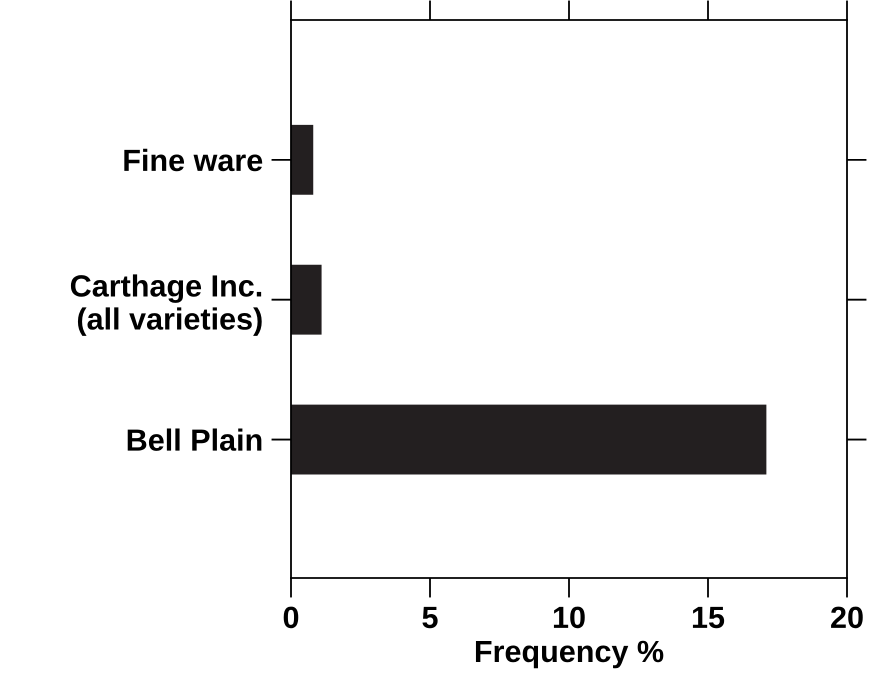  What do you see at coordinates (570, 654) in the screenshot?
I see `x-axis-title: Frequency %` at bounding box center [570, 654].